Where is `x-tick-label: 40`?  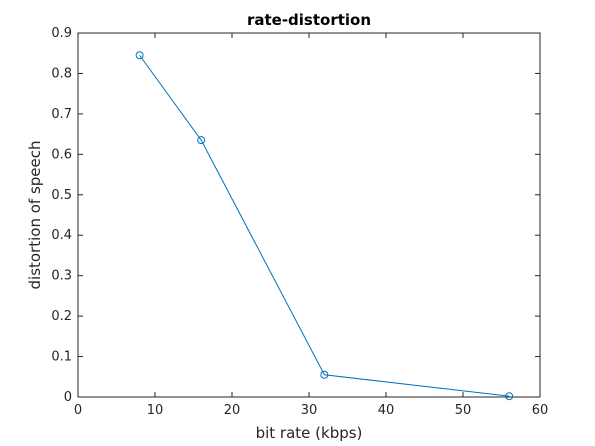 x-tick-label: 40 is located at coordinates (386, 410).